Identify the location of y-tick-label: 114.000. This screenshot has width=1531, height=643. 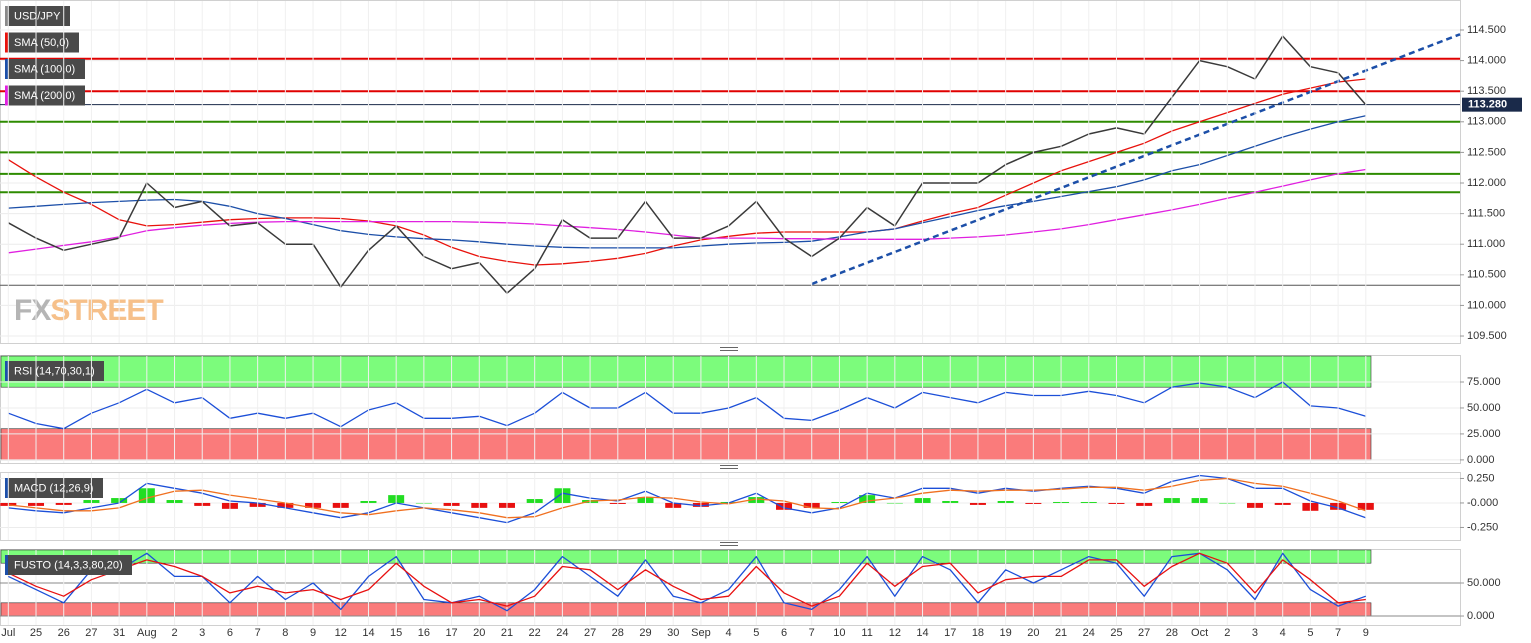
(1486, 61).